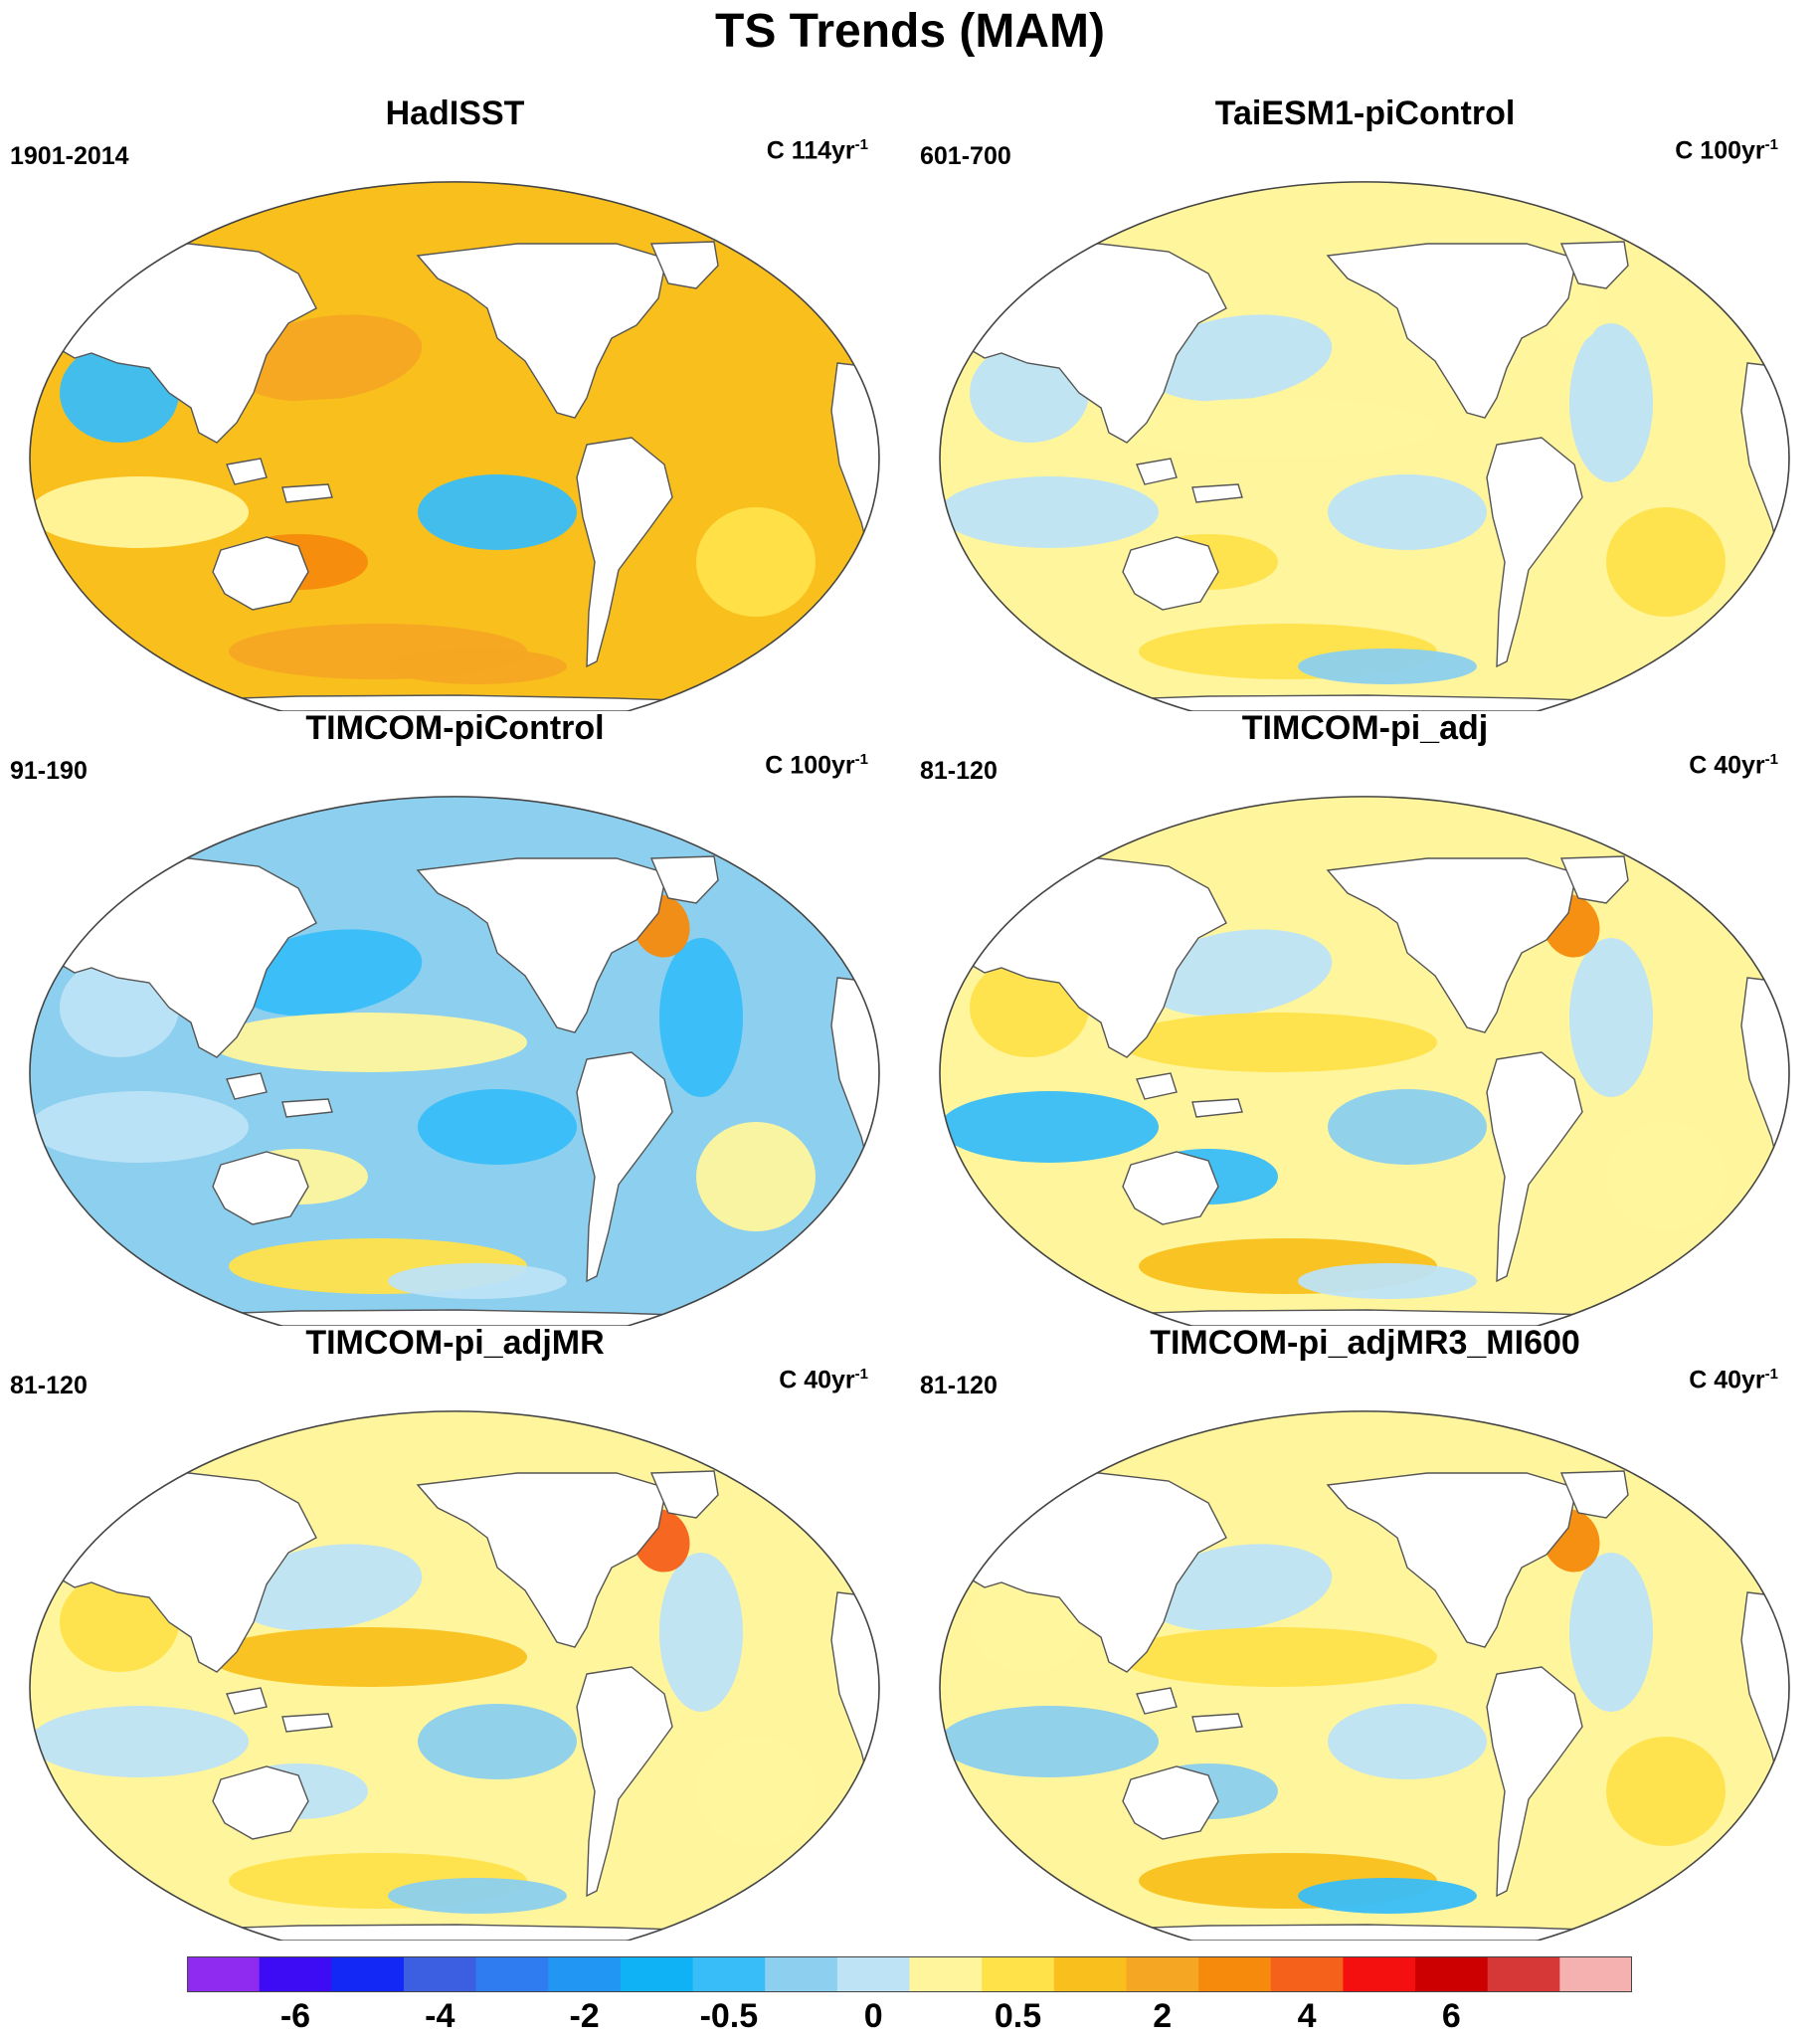 The image size is (1820, 2039). What do you see at coordinates (1163, 2016) in the screenshot?
I see `colorbar-tick-label: 2` at bounding box center [1163, 2016].